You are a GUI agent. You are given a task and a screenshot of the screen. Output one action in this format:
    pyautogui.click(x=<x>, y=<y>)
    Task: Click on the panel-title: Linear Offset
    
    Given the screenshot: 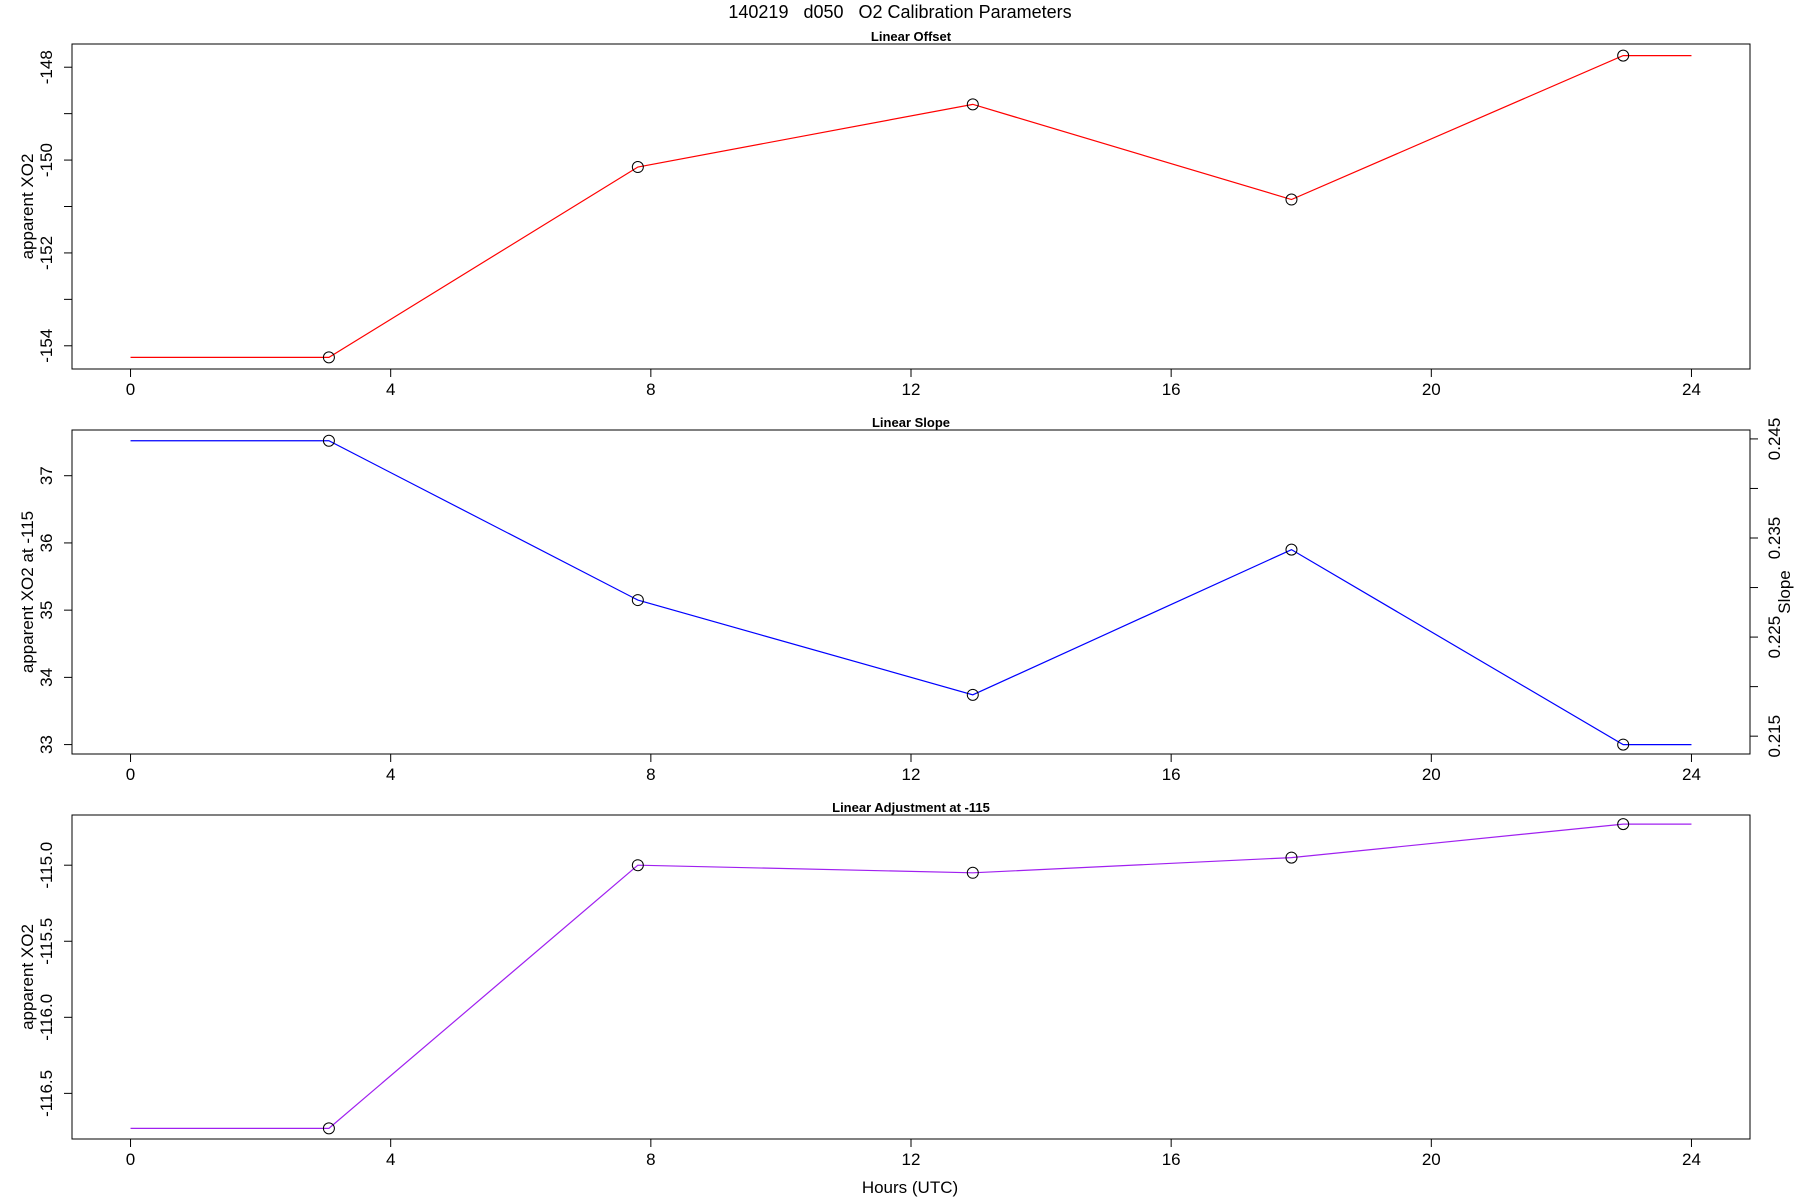 What is the action you would take?
    pyautogui.click(x=911, y=36)
    